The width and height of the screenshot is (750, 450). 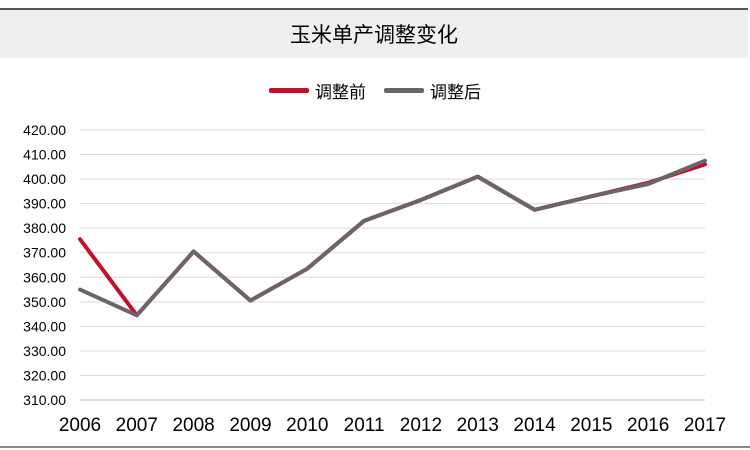 What do you see at coordinates (364, 425) in the screenshot?
I see `x-tick-label: 2011` at bounding box center [364, 425].